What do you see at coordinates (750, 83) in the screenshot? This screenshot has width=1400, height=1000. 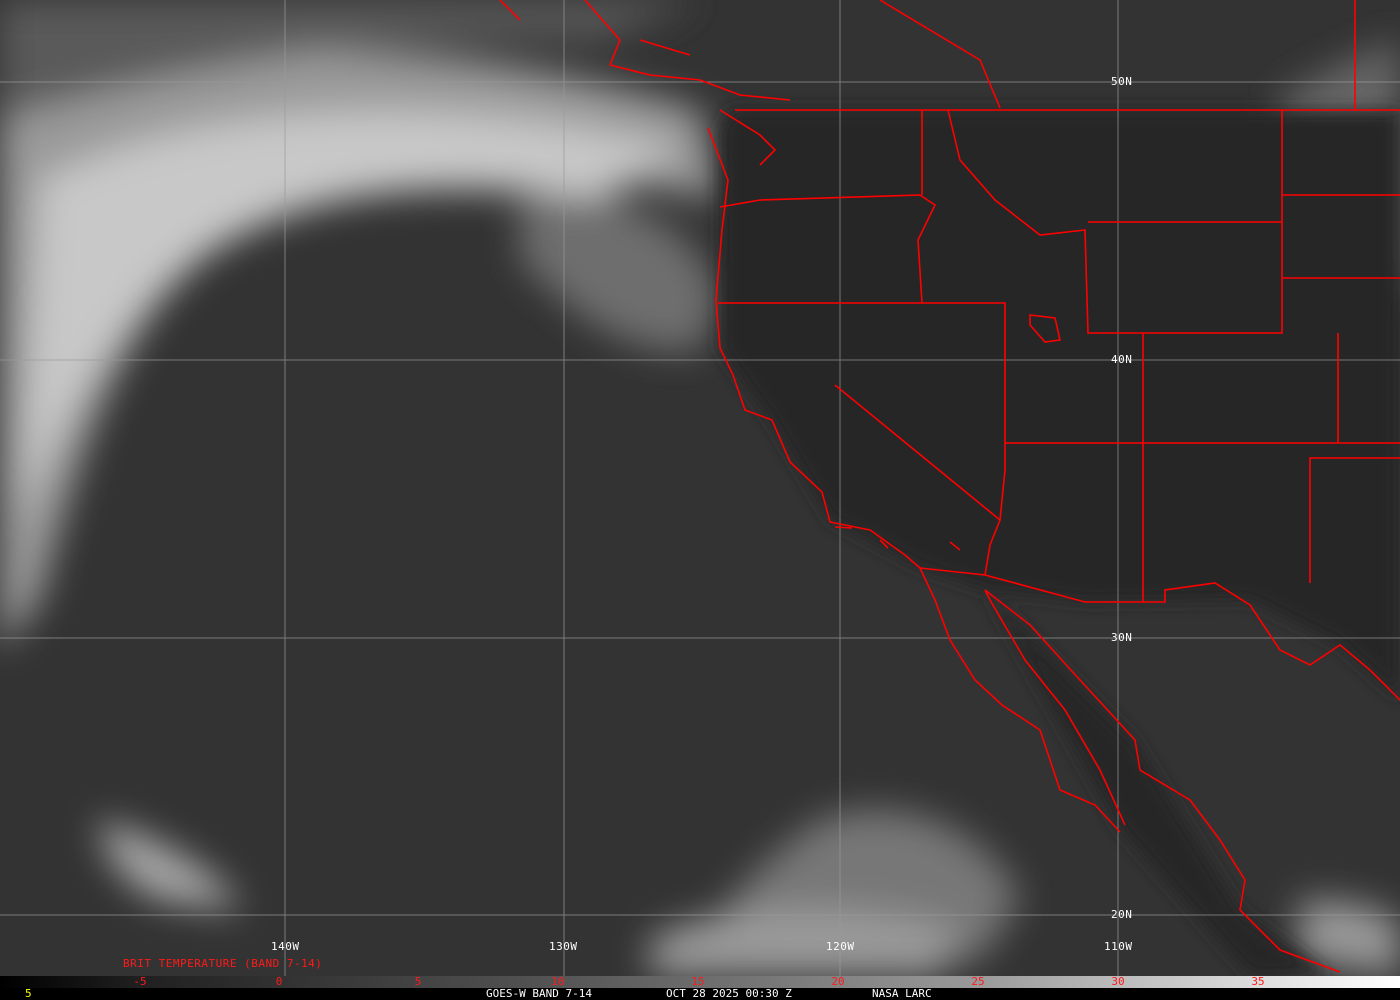 I see `canada-coast` at bounding box center [750, 83].